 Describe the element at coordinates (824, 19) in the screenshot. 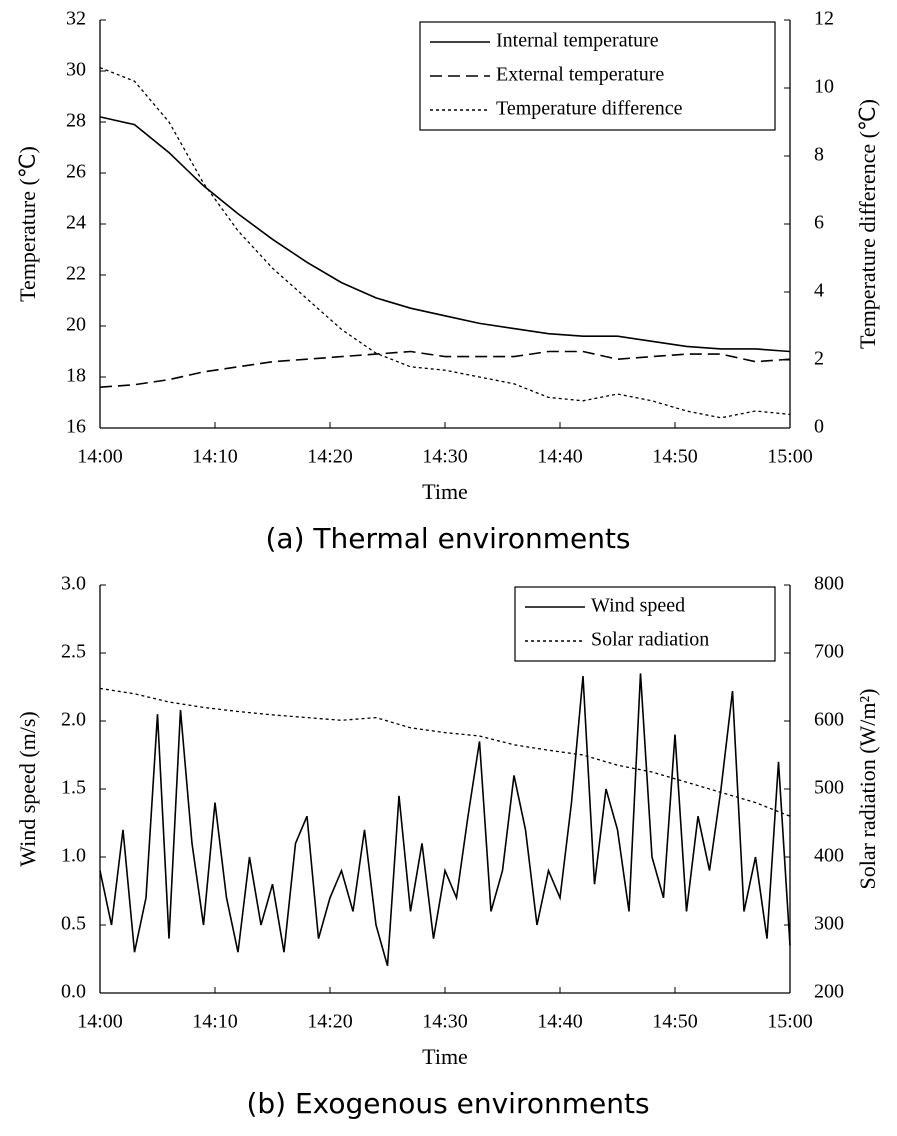

I see `y2-tick-label: 12` at that location.